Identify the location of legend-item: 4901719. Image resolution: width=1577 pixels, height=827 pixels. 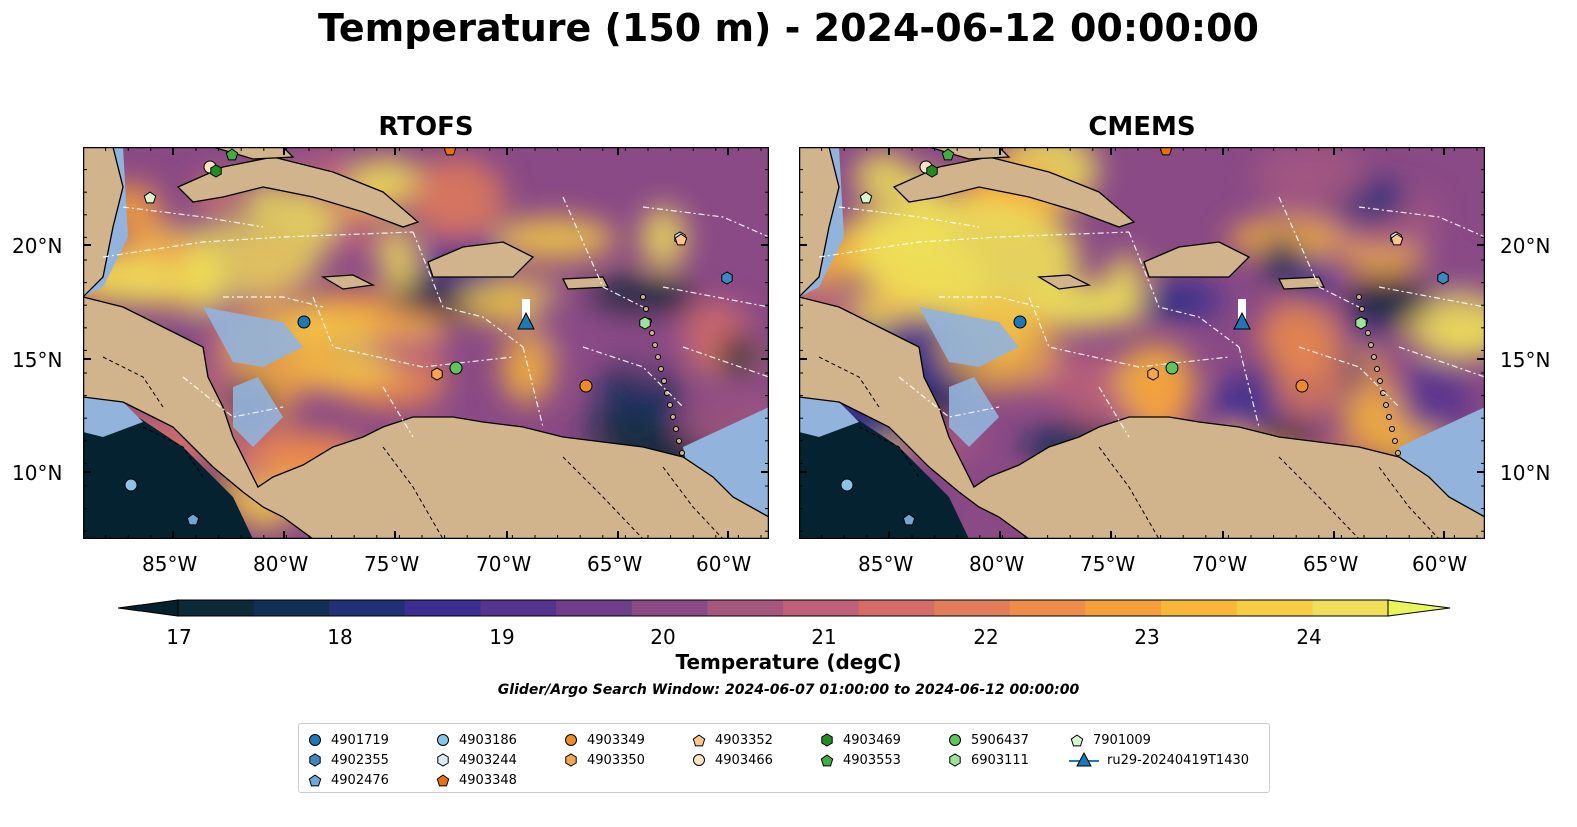
(348, 740).